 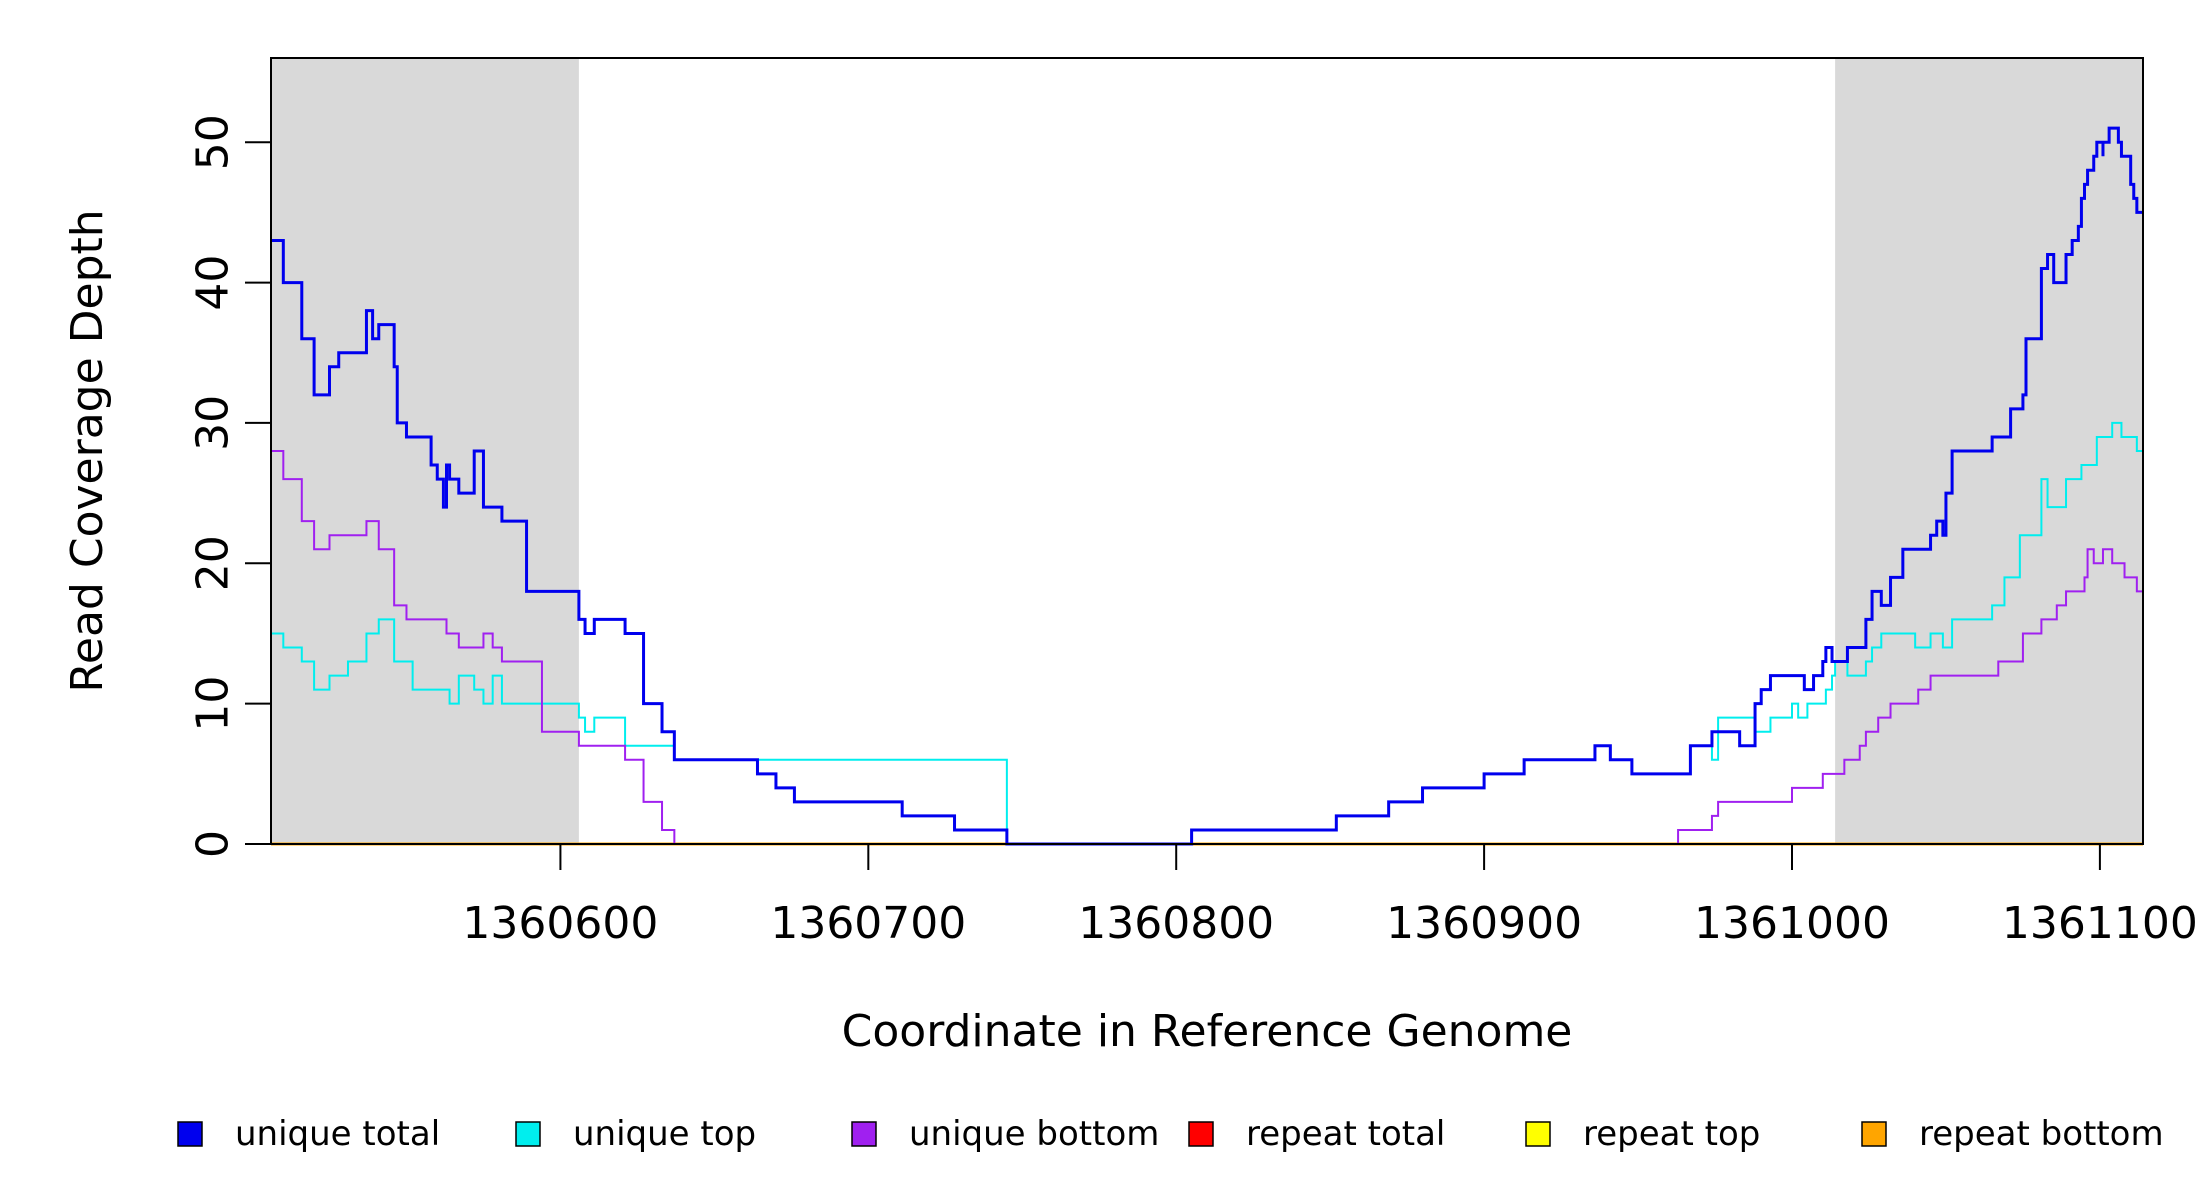 What do you see at coordinates (213, 142) in the screenshot?
I see `y-tick-label: 50` at bounding box center [213, 142].